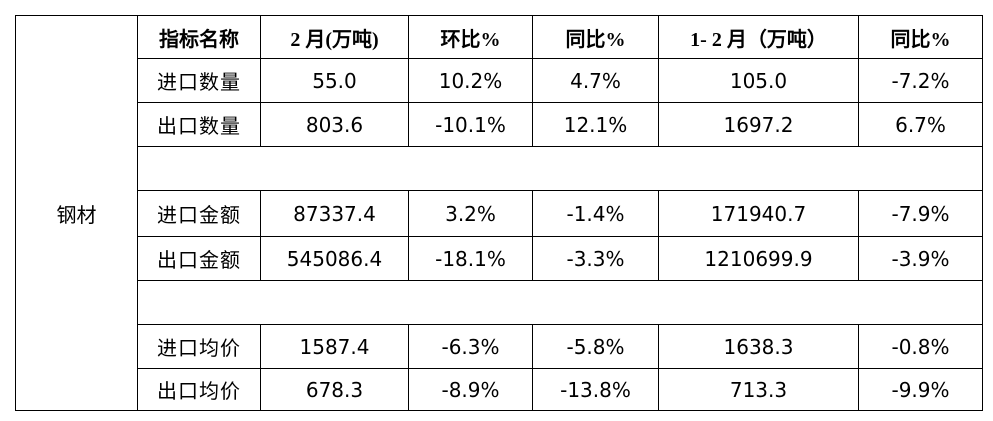  What do you see at coordinates (920, 124) in the screenshot?
I see `value-cell: 6.7%` at bounding box center [920, 124].